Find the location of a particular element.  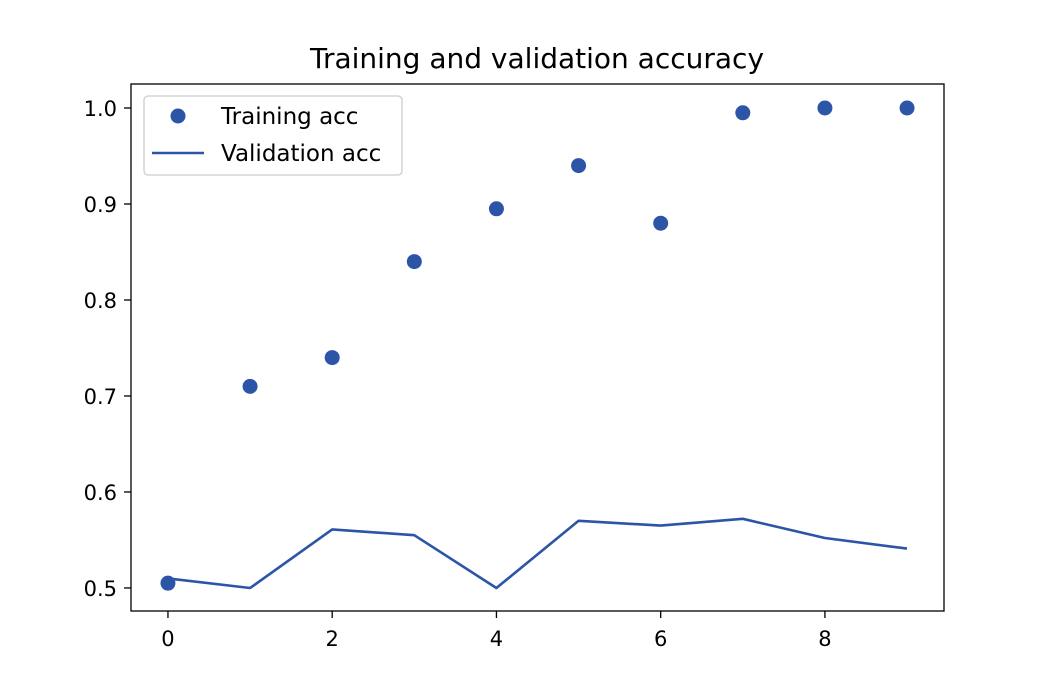

x-tick-label: 2 is located at coordinates (332, 639).